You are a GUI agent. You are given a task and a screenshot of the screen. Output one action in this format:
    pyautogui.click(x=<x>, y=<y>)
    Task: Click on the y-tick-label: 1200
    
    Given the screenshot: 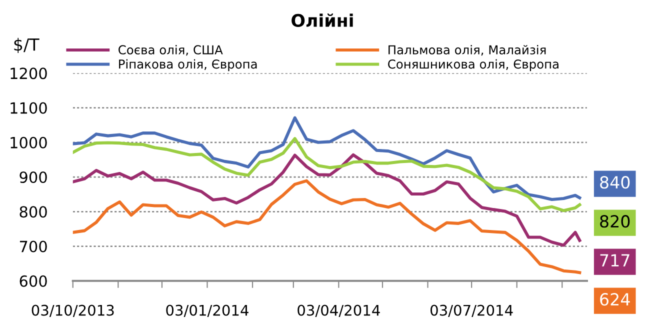 What is the action you would take?
    pyautogui.click(x=28, y=74)
    